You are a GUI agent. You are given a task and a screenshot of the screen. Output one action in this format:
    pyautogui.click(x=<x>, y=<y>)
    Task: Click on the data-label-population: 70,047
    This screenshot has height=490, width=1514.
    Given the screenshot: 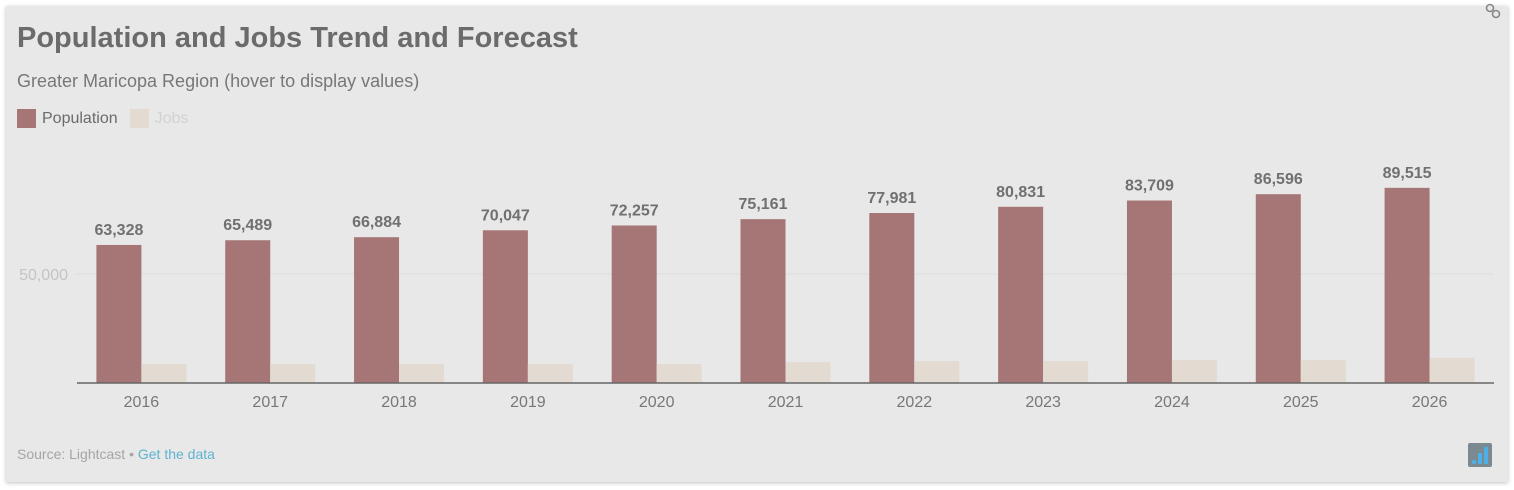 What is the action you would take?
    pyautogui.click(x=505, y=215)
    